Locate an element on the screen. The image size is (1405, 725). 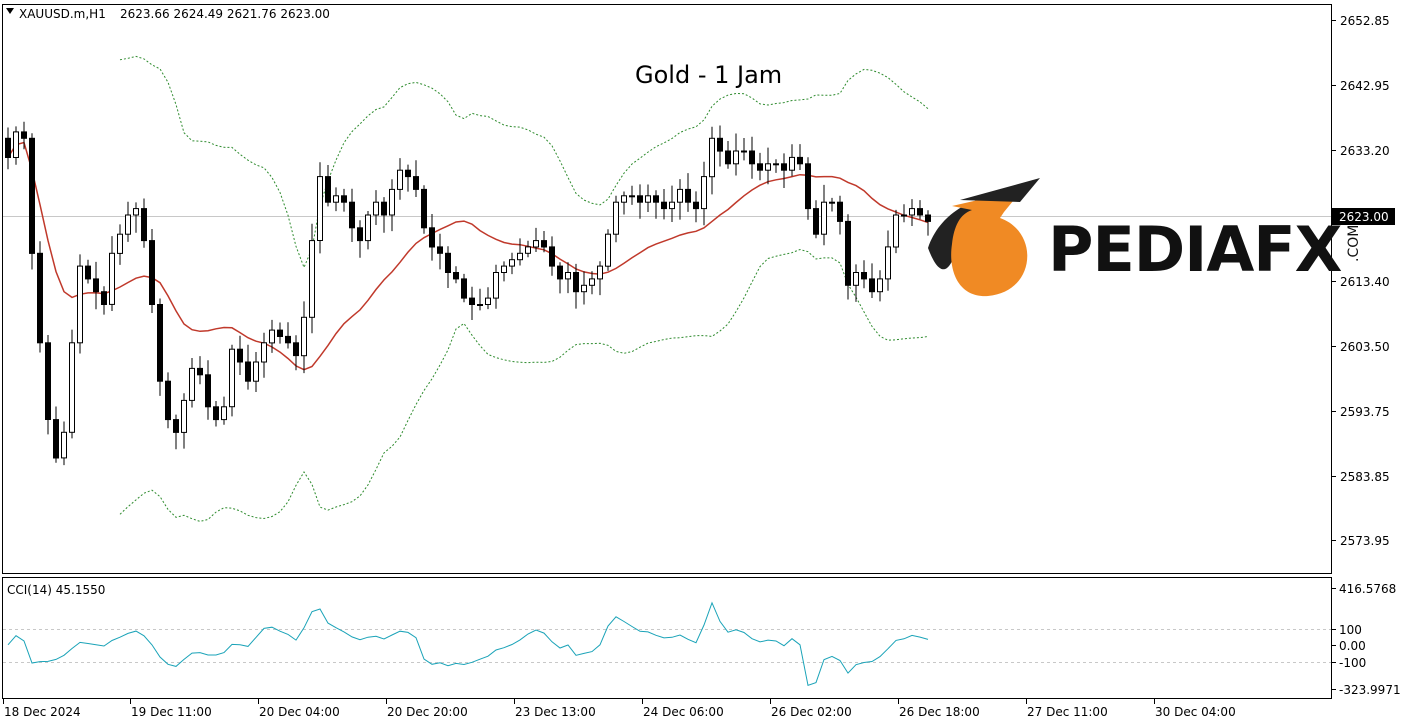
time-tick: 30 Dec 04:00 is located at coordinates (1195, 712).